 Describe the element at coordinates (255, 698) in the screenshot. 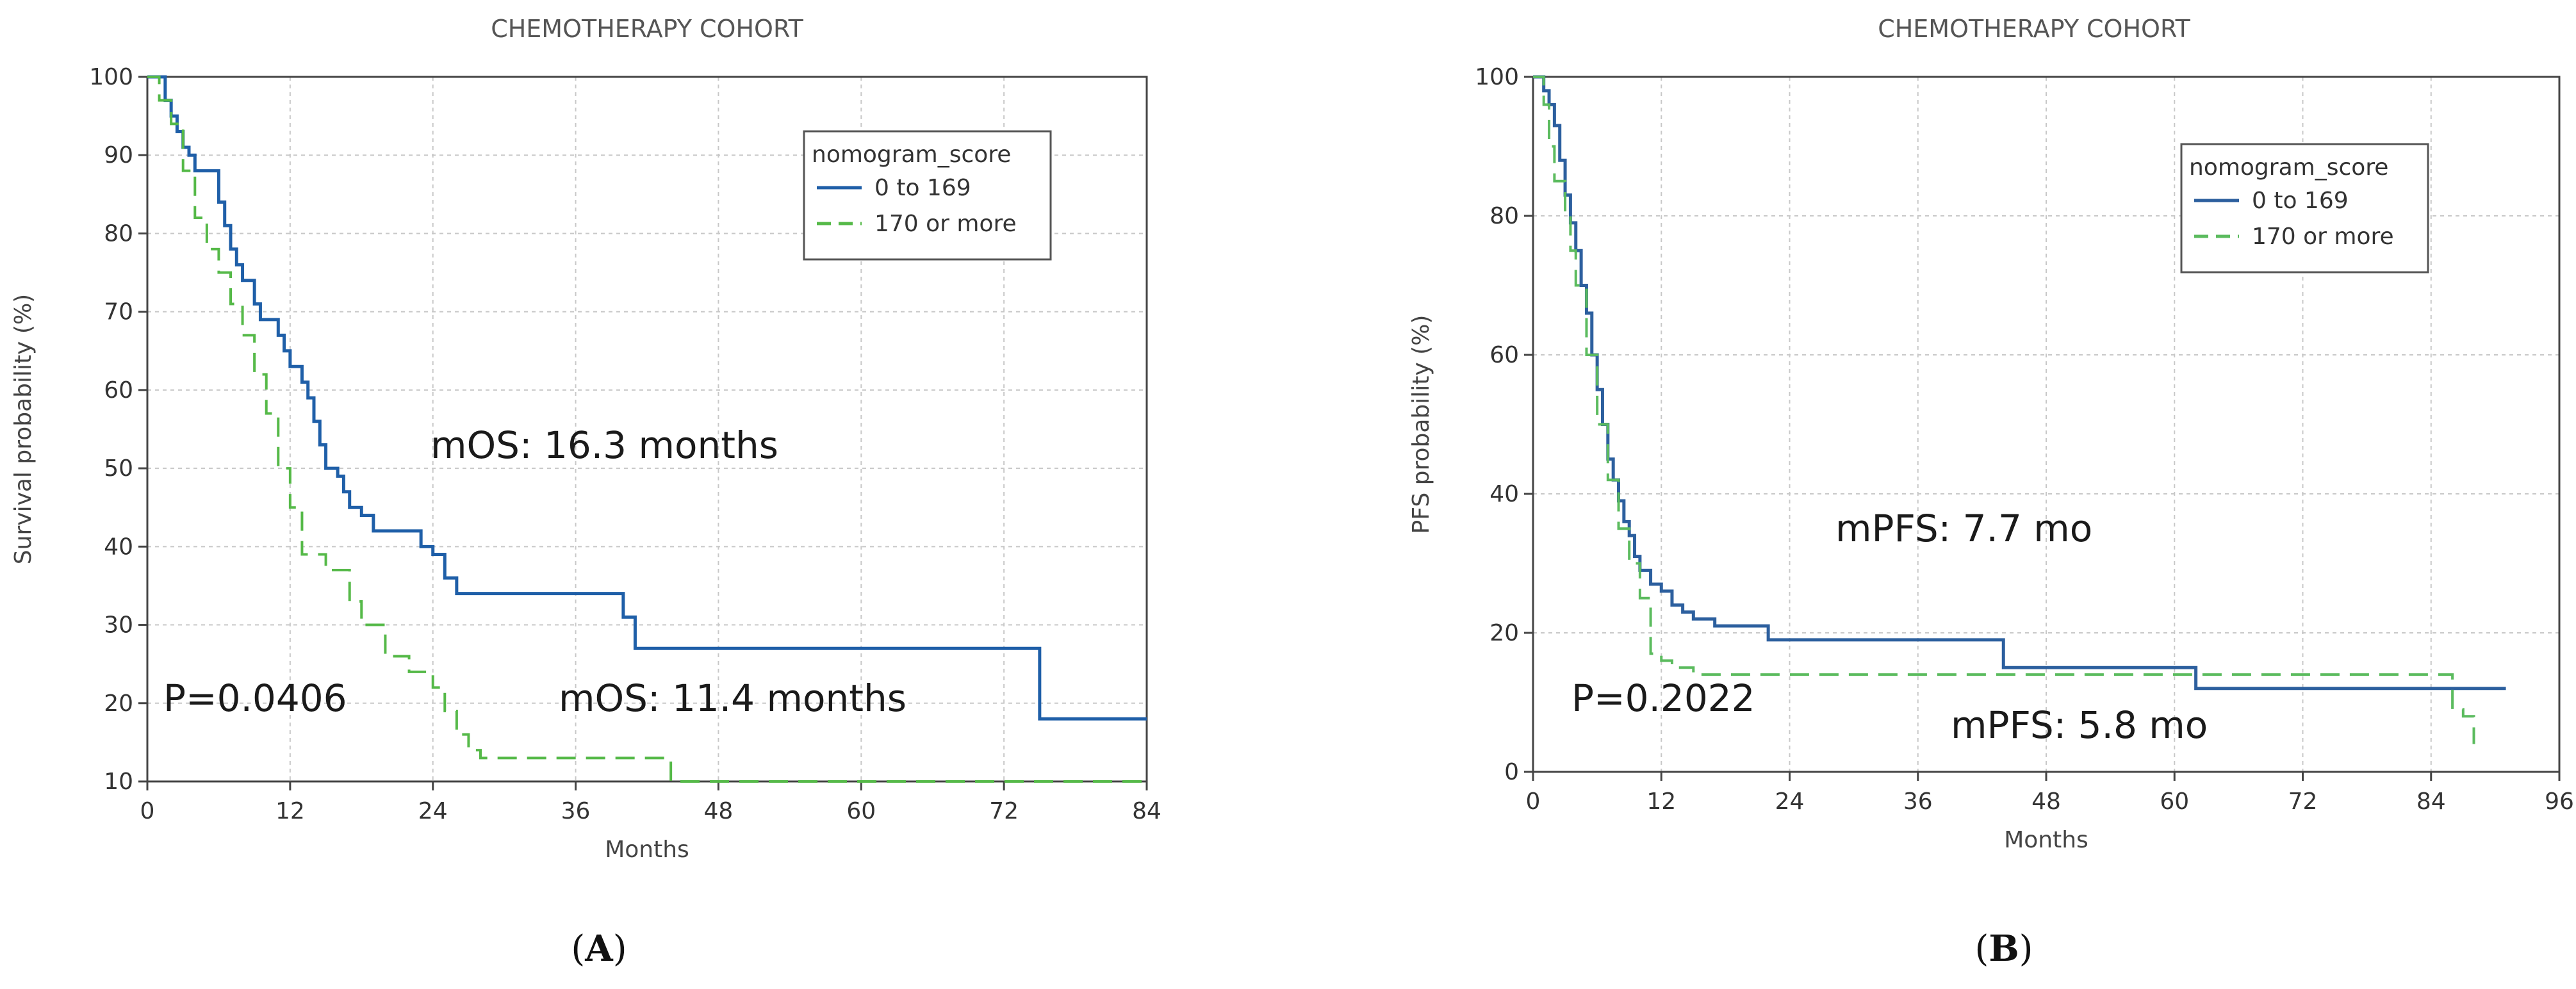

I see `annotation-label: P=0.0406` at that location.